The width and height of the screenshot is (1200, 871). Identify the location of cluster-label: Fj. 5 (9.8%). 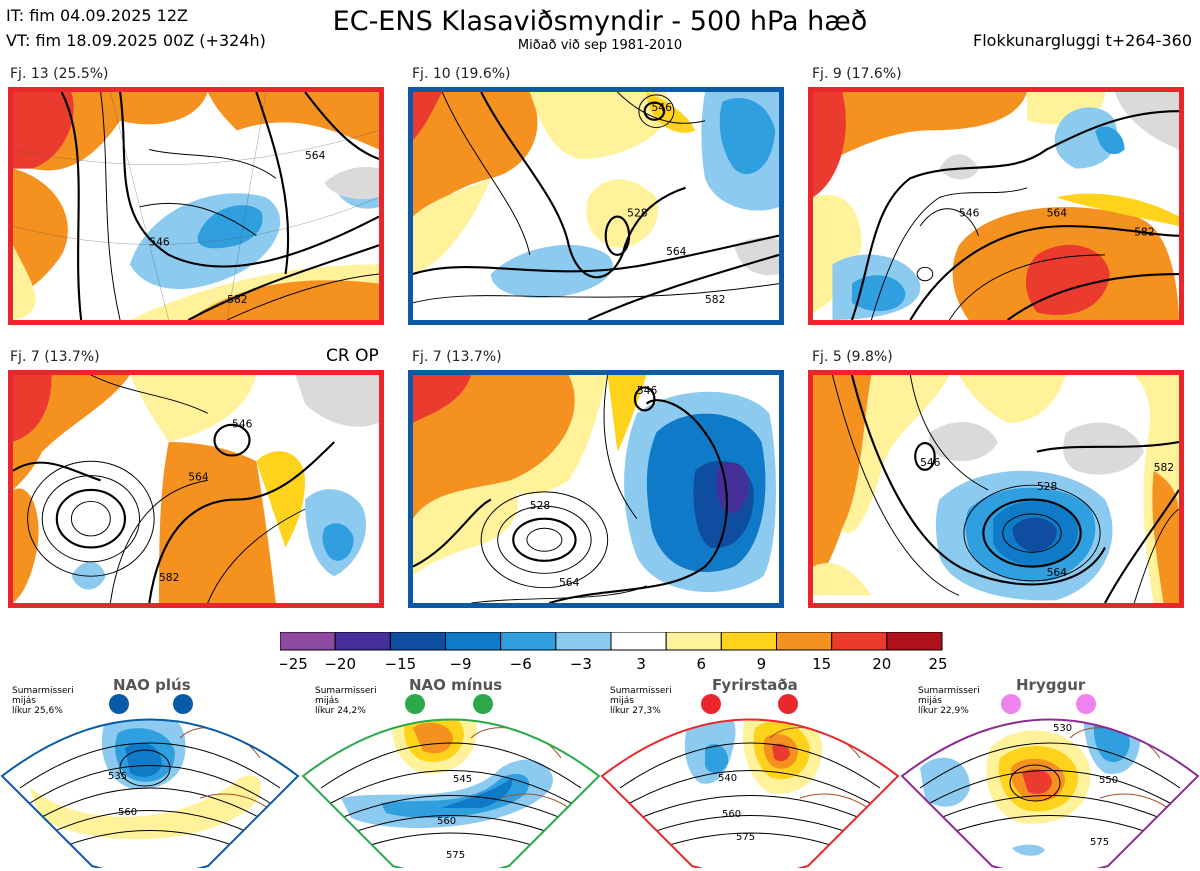
(852, 357).